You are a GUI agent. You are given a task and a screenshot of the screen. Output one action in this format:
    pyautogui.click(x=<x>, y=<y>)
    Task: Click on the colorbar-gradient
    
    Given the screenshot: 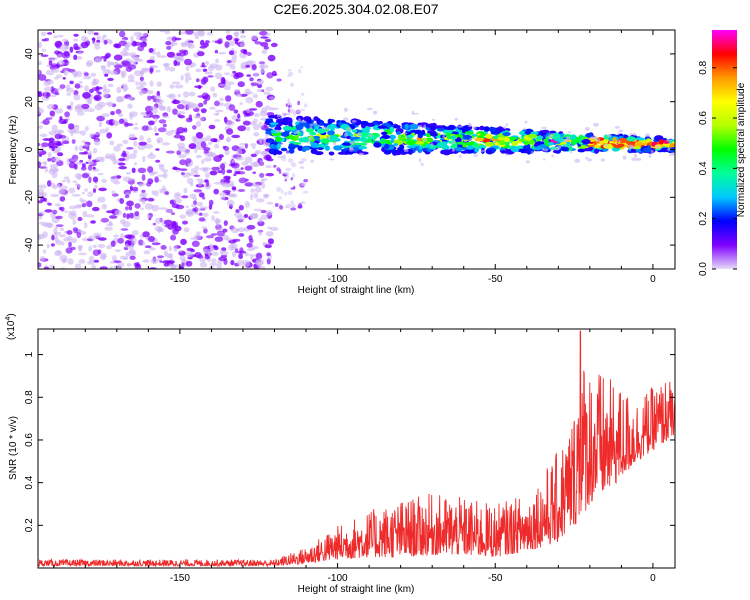 What is the action you would take?
    pyautogui.click(x=724, y=149)
    